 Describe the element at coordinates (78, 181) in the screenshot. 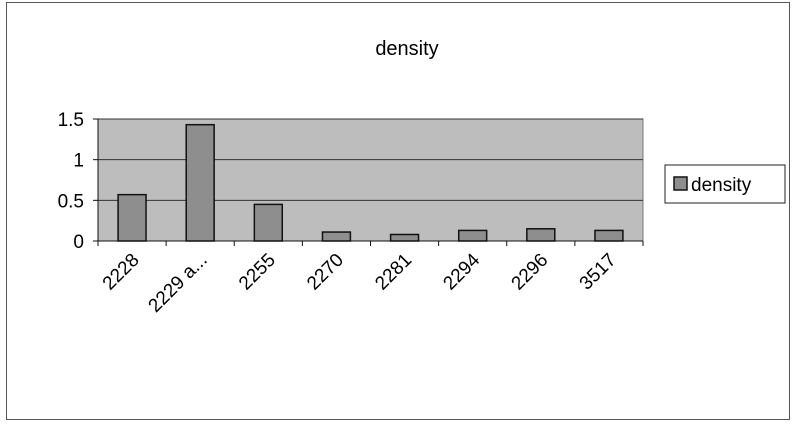

I see `y-axis: 0 0.5 1 1.5` at that location.